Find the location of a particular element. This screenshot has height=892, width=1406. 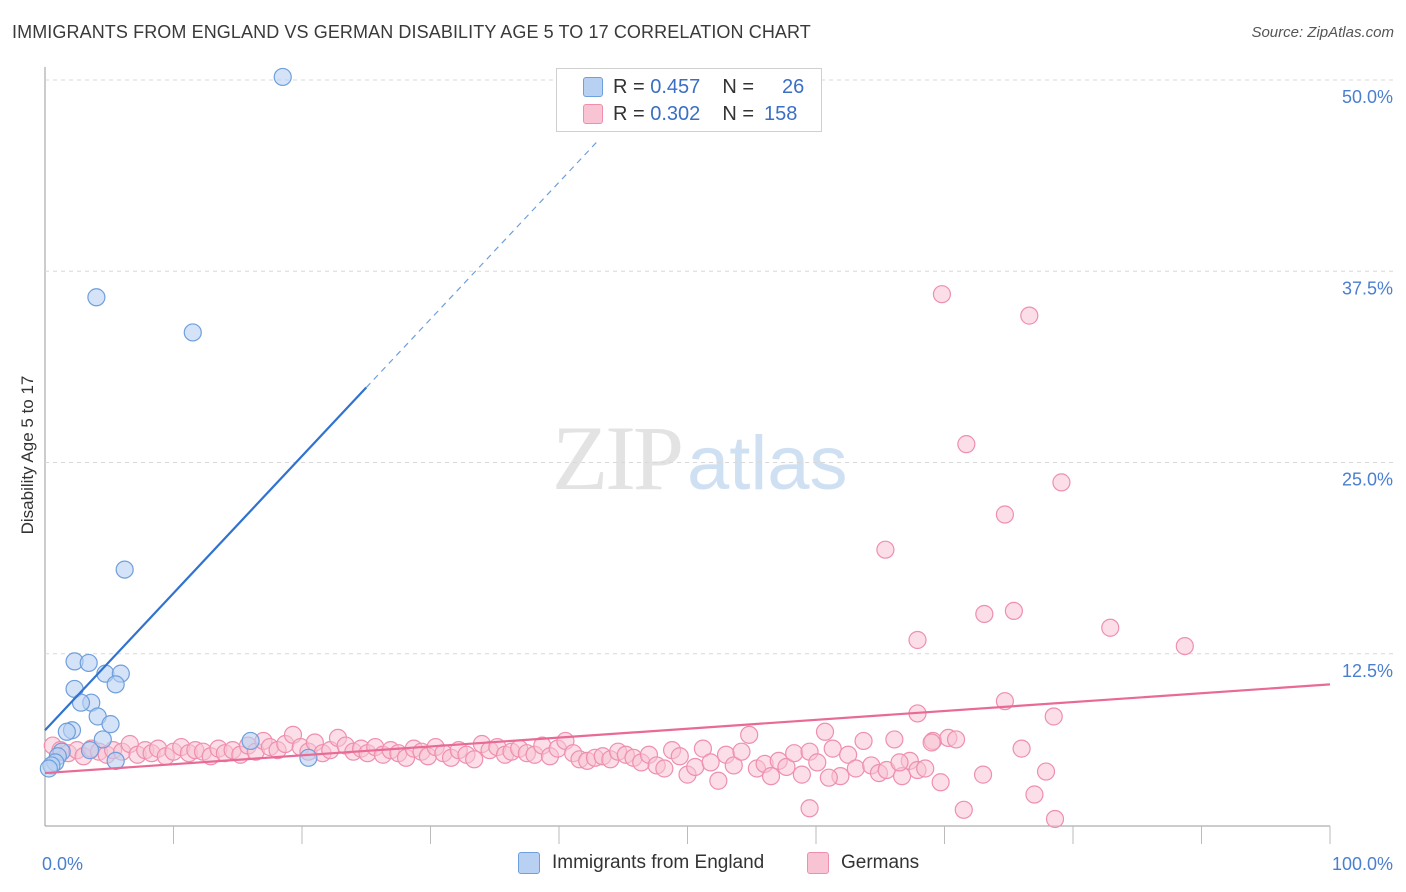

legend-row-england: R = 0.457 N = 26 is located at coordinates (680, 87).